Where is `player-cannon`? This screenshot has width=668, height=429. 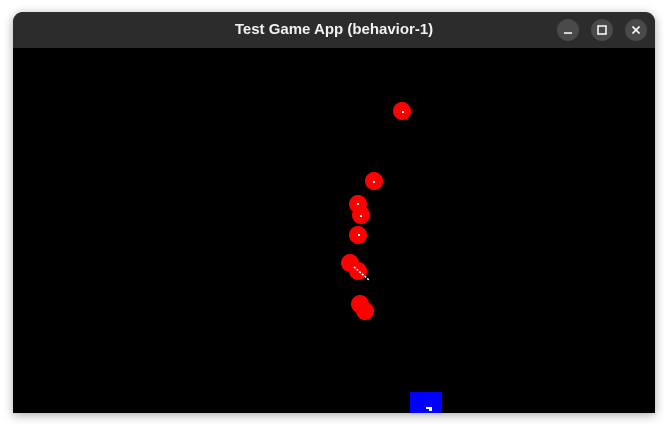 player-cannon is located at coordinates (429, 408).